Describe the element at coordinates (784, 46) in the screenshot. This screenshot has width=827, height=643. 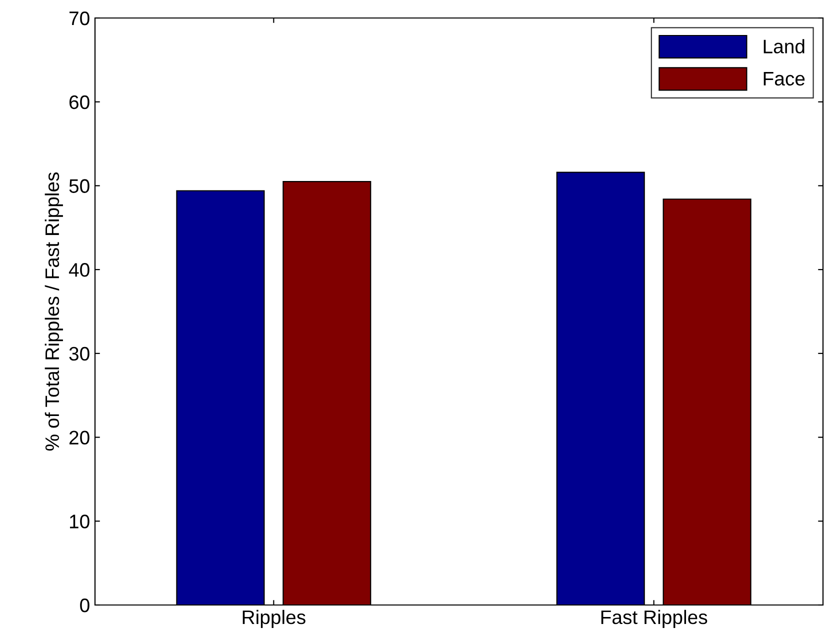
I see `legend-label: Land` at that location.